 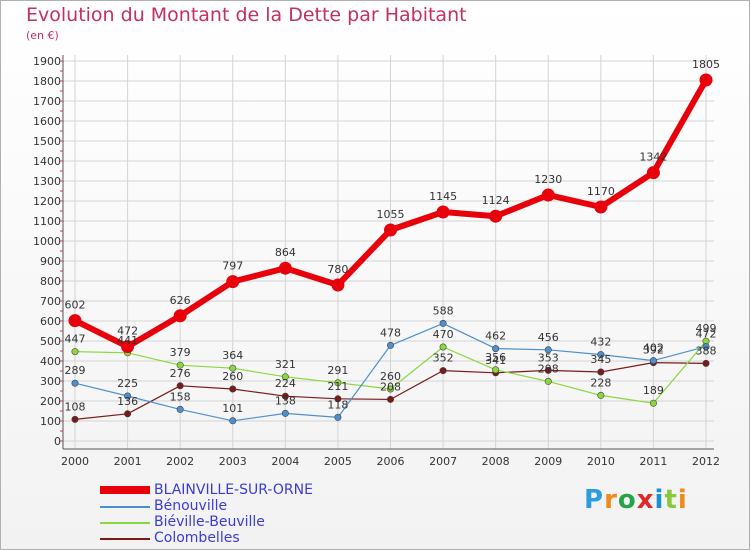 What do you see at coordinates (42, 35) in the screenshot?
I see `chart-unit: (en €)` at bounding box center [42, 35].